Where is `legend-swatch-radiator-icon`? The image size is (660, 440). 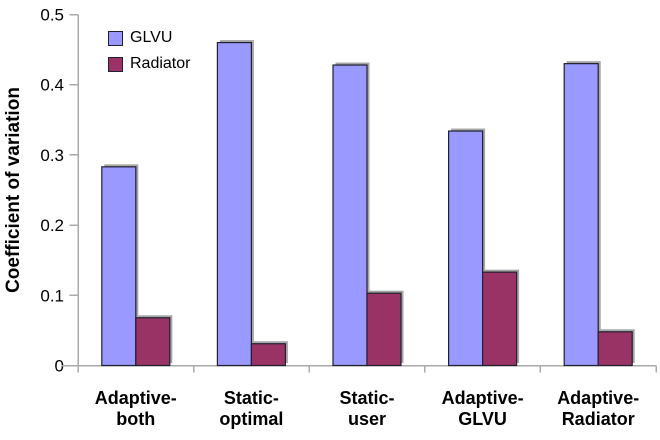
legend-swatch-radiator-icon is located at coordinates (115, 64).